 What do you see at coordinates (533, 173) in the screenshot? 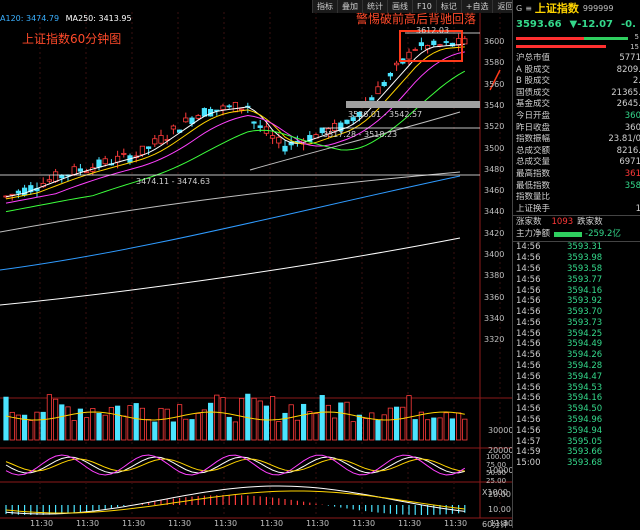
I see `stat-label: 最高指数` at bounding box center [533, 173].